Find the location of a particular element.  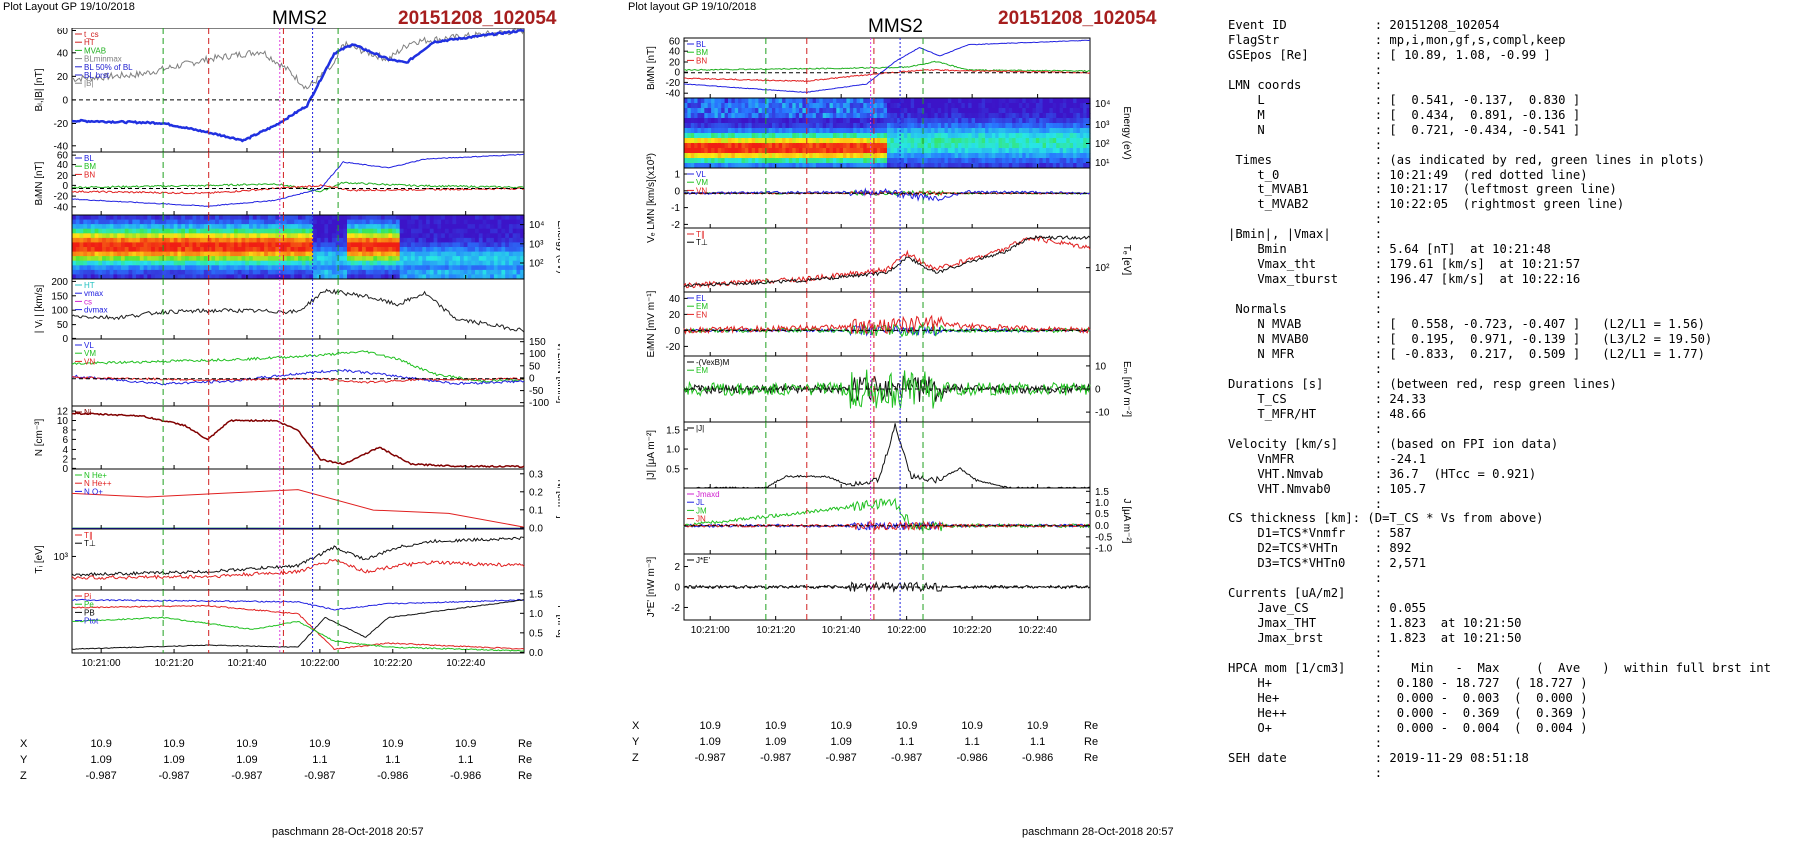

y-tick-label: 40 is located at coordinates (675, 52).